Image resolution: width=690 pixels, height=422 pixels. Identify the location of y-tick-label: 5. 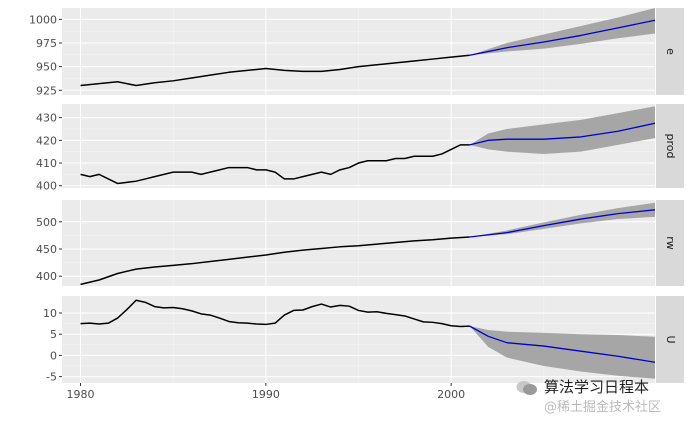
(53, 334).